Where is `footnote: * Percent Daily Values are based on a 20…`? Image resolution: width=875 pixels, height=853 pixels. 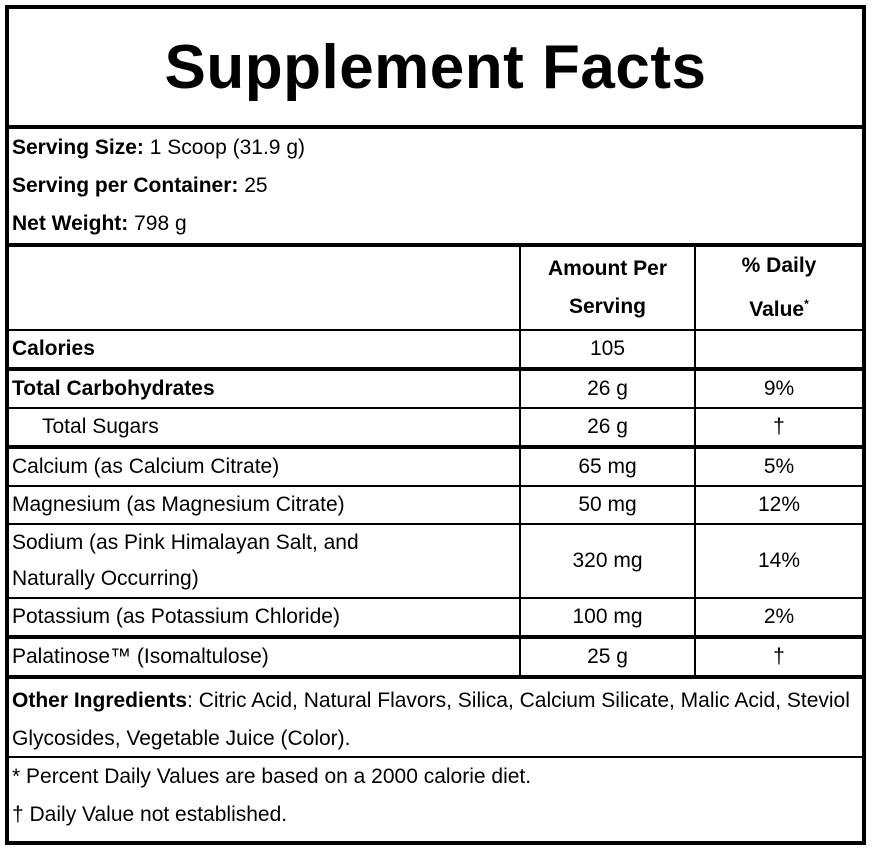 footnote: * Percent Daily Values are based on a 20… is located at coordinates (272, 776).